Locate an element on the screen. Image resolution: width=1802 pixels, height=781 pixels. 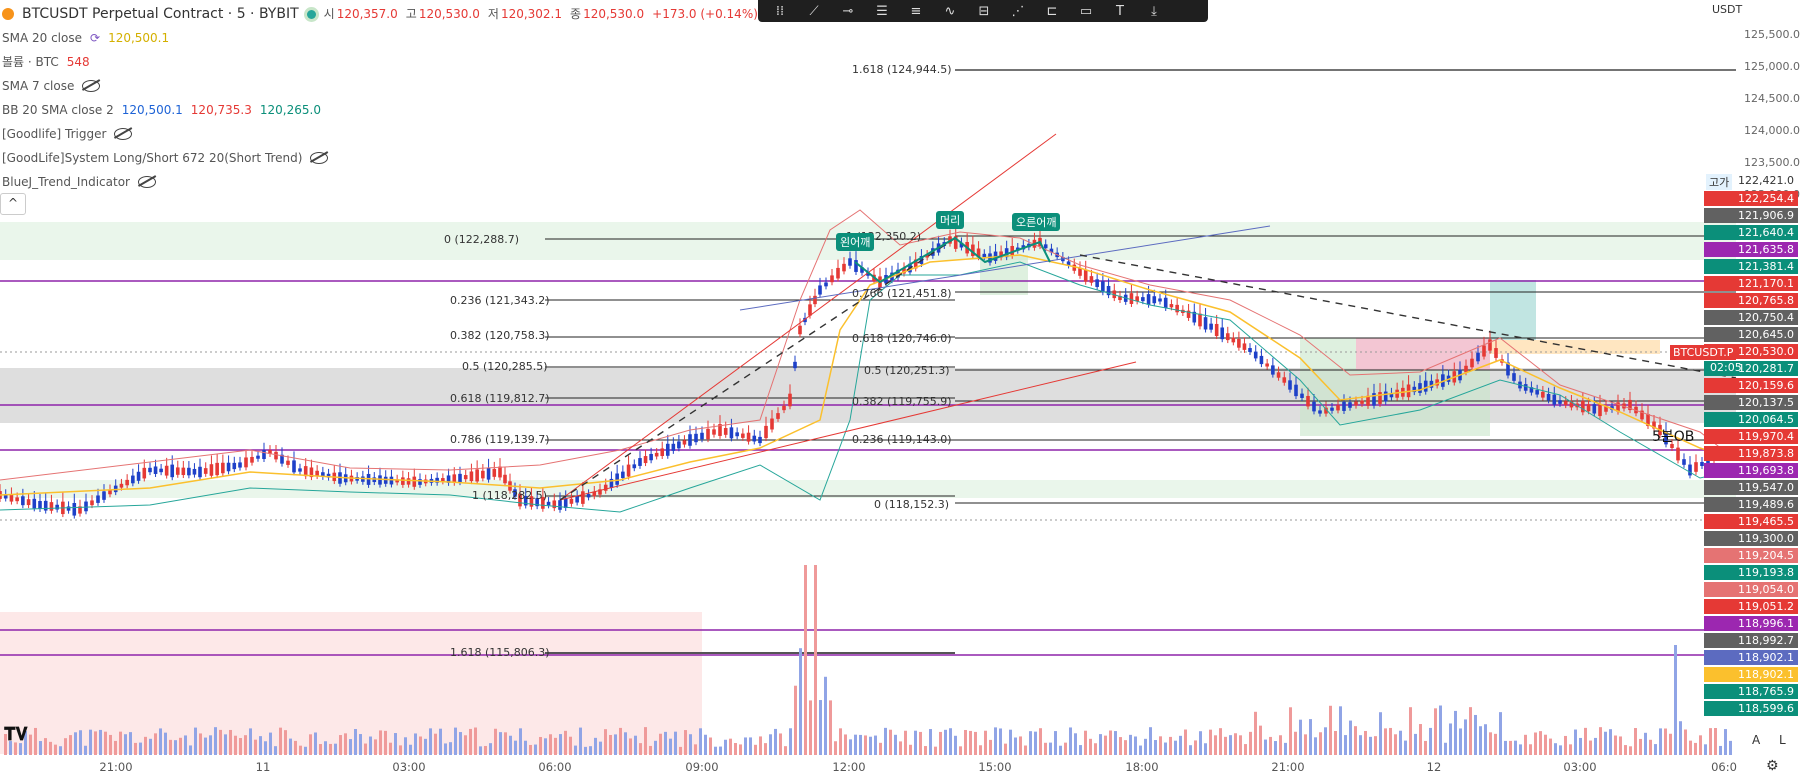
fib-level-label: 0.236 (121,343.2) is located at coordinates (500, 300).